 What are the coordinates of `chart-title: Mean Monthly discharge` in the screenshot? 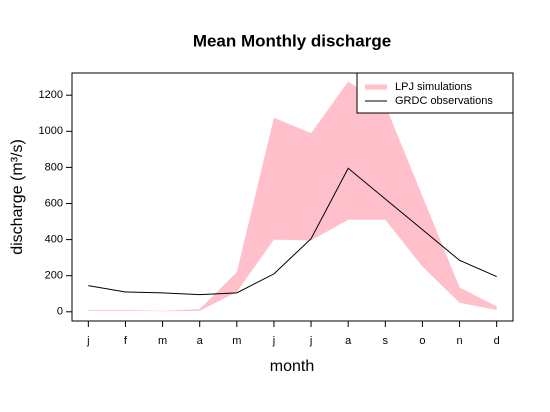 It's located at (292, 40).